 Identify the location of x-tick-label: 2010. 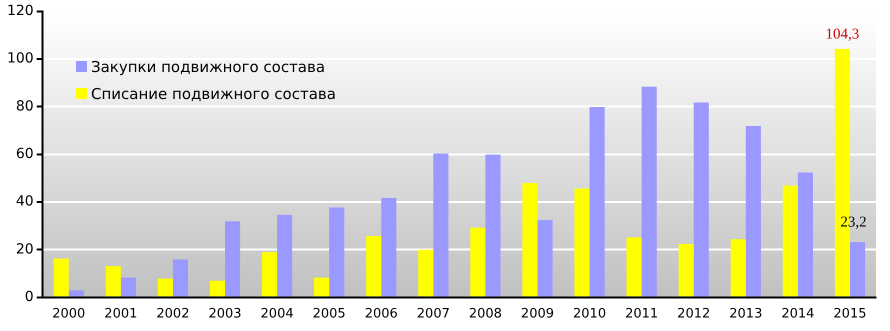
(589, 314).